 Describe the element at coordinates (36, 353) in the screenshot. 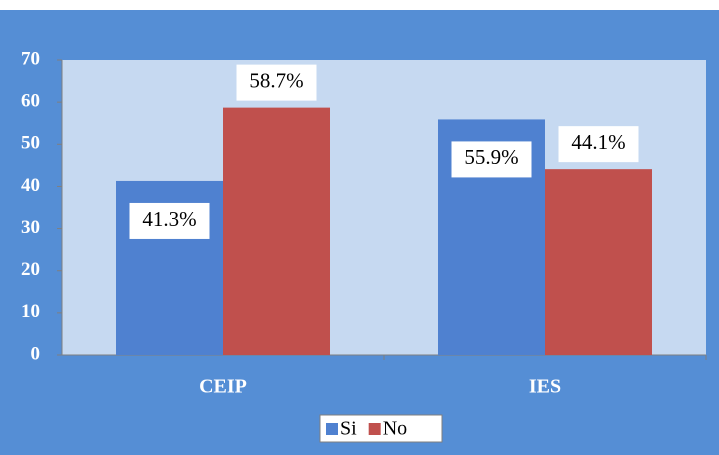

I see `y-tick-label: 0` at that location.